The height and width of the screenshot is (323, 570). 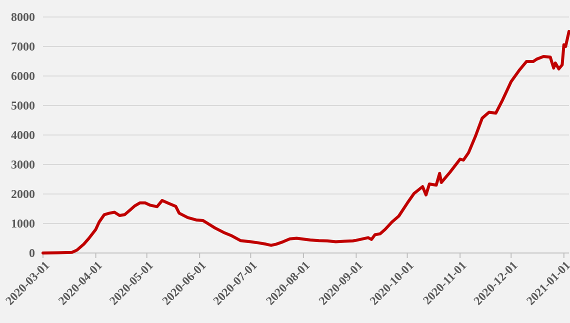 What do you see at coordinates (23, 194) in the screenshot?
I see `y-tick-label: 2000` at bounding box center [23, 194].